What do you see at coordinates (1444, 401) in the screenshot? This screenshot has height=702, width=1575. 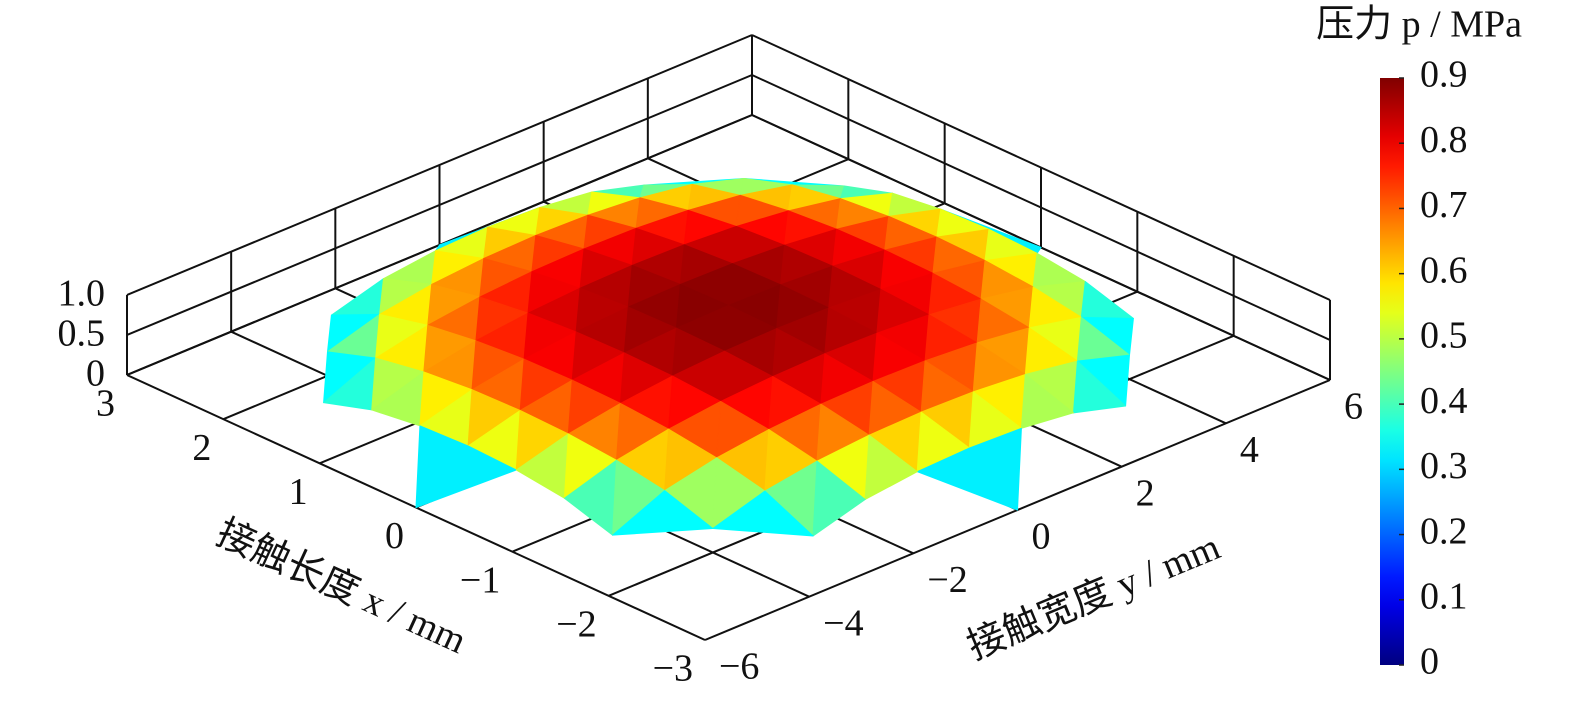 I see `colorbar-tick-label: 0.4` at bounding box center [1444, 401].